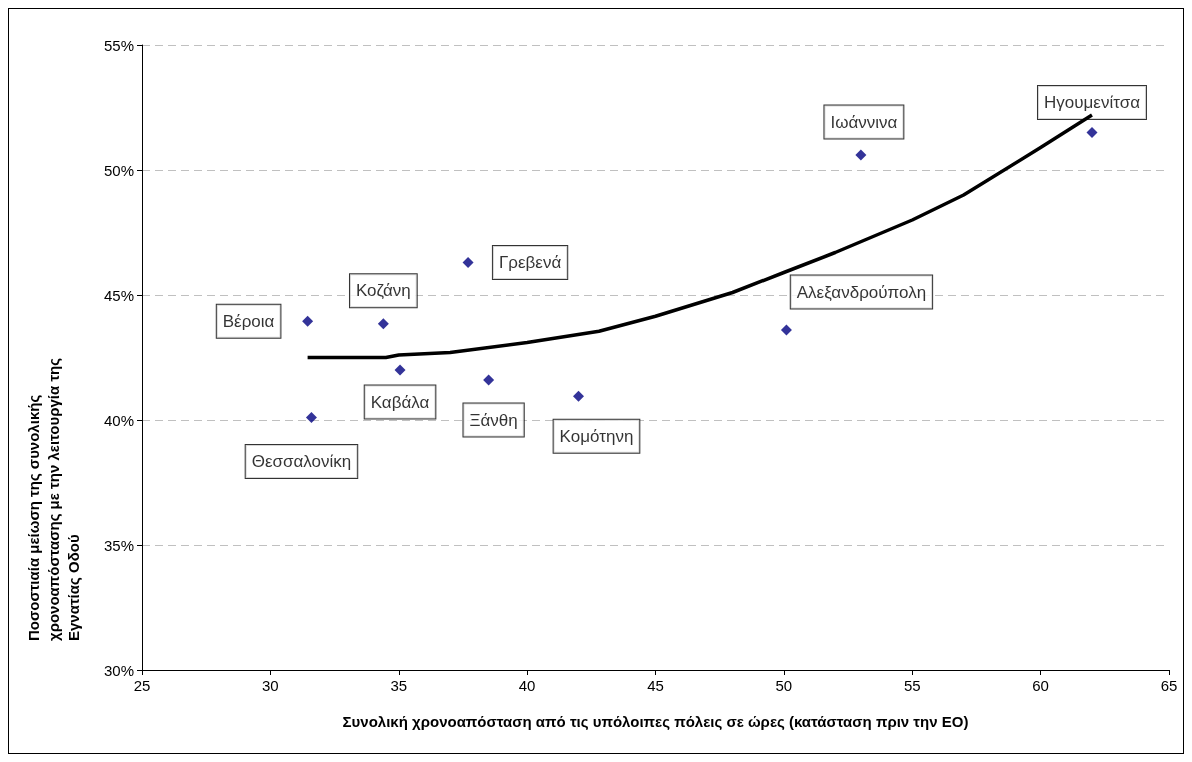 The image size is (1192, 762). I want to click on annotation: Αλεξανδρούπολη, so click(861, 292).